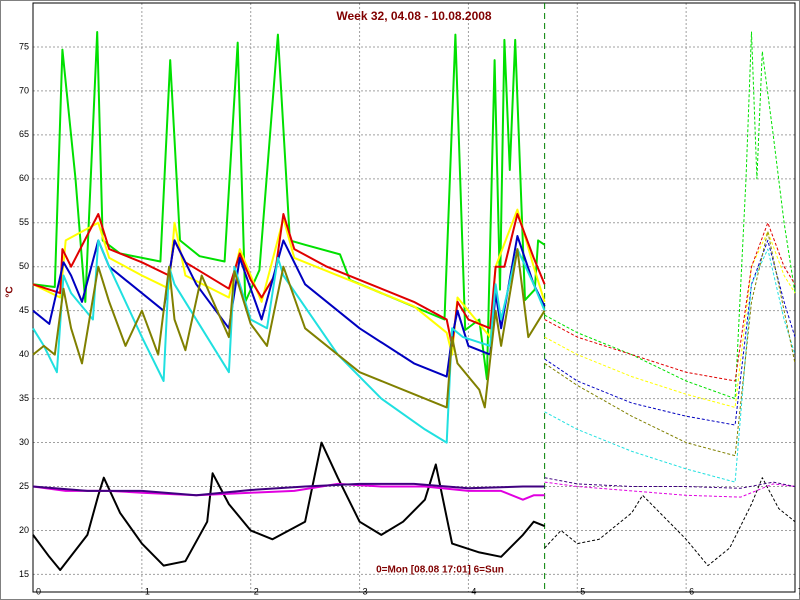 The height and width of the screenshot is (600, 800). I want to click on x-tick-label: 4, so click(473, 591).